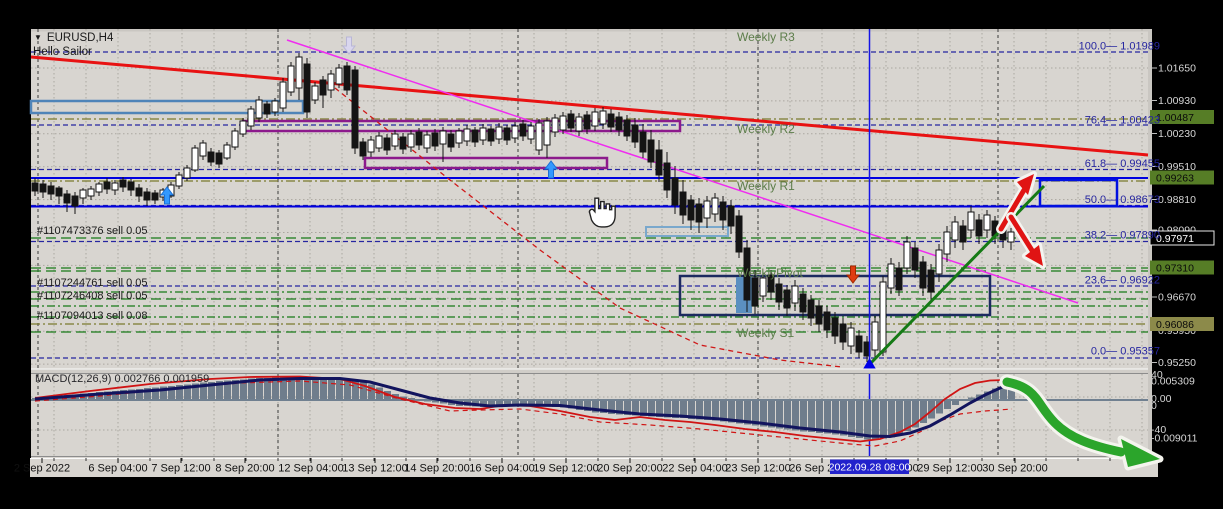 Image resolution: width=1223 pixels, height=509 pixels. What do you see at coordinates (766, 37) in the screenshot?
I see `svg-text: Weekly R3` at bounding box center [766, 37].